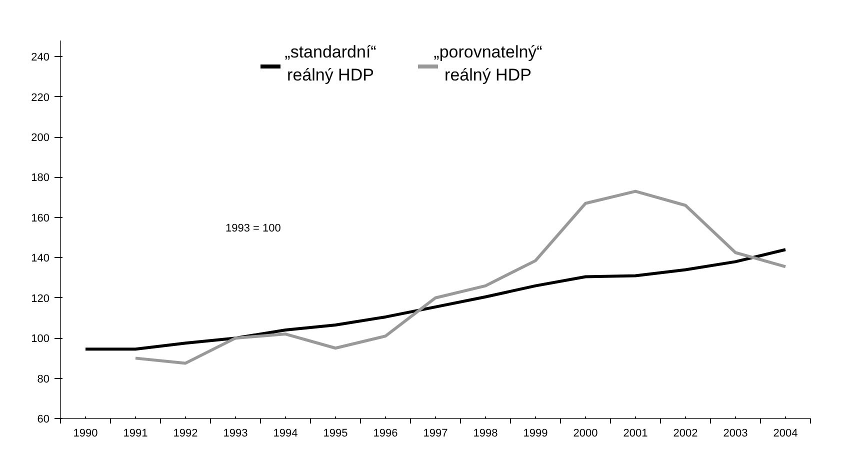 The height and width of the screenshot is (468, 850). Describe the element at coordinates (40, 218) in the screenshot. I see `y-tick-label: 160` at that location.